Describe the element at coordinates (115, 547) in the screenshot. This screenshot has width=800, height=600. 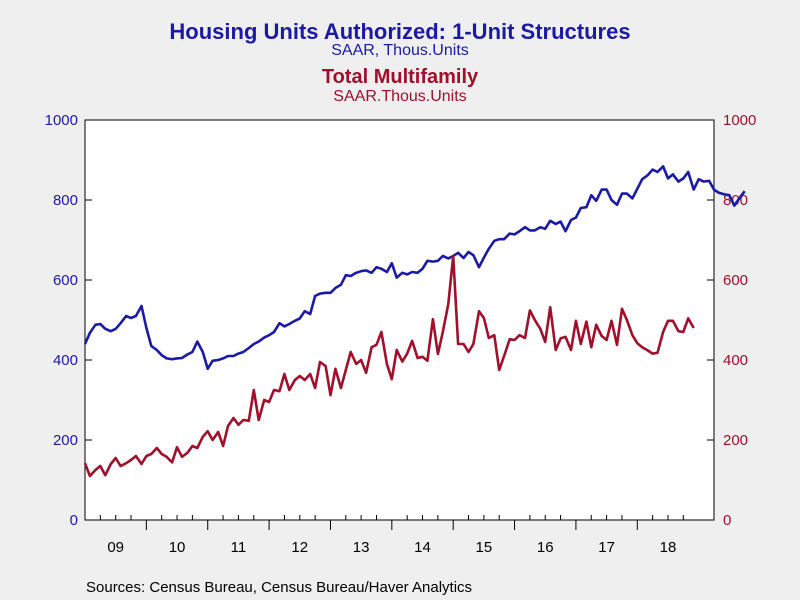
I see `x-tick-label: 09` at that location.